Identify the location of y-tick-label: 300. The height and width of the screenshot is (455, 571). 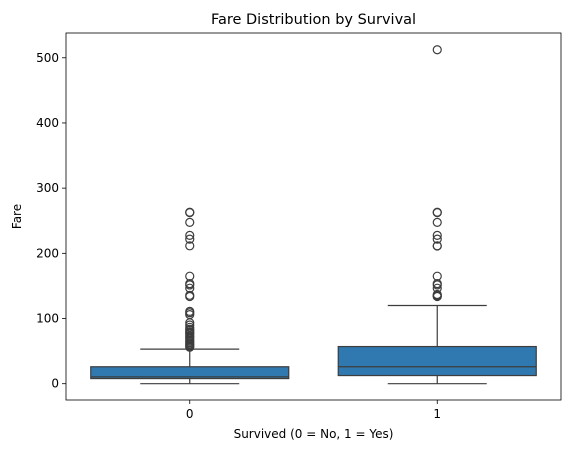
(47, 188).